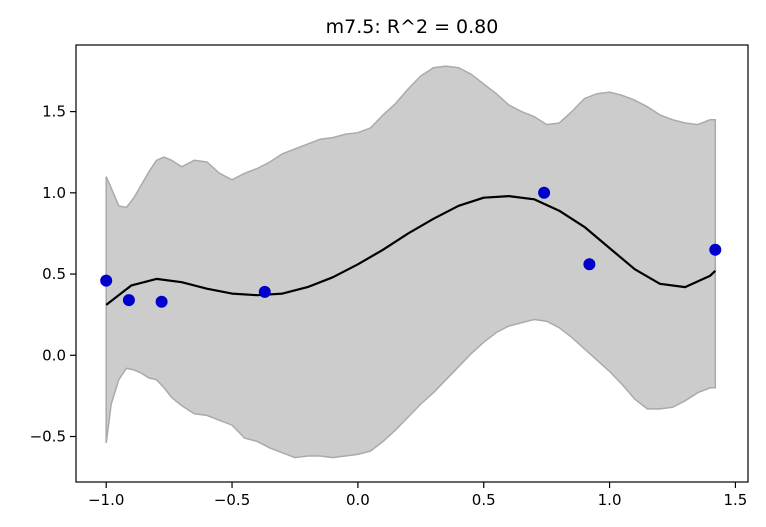 This screenshot has height=527, width=766. I want to click on y-tick-label: 0.0, so click(54, 355).